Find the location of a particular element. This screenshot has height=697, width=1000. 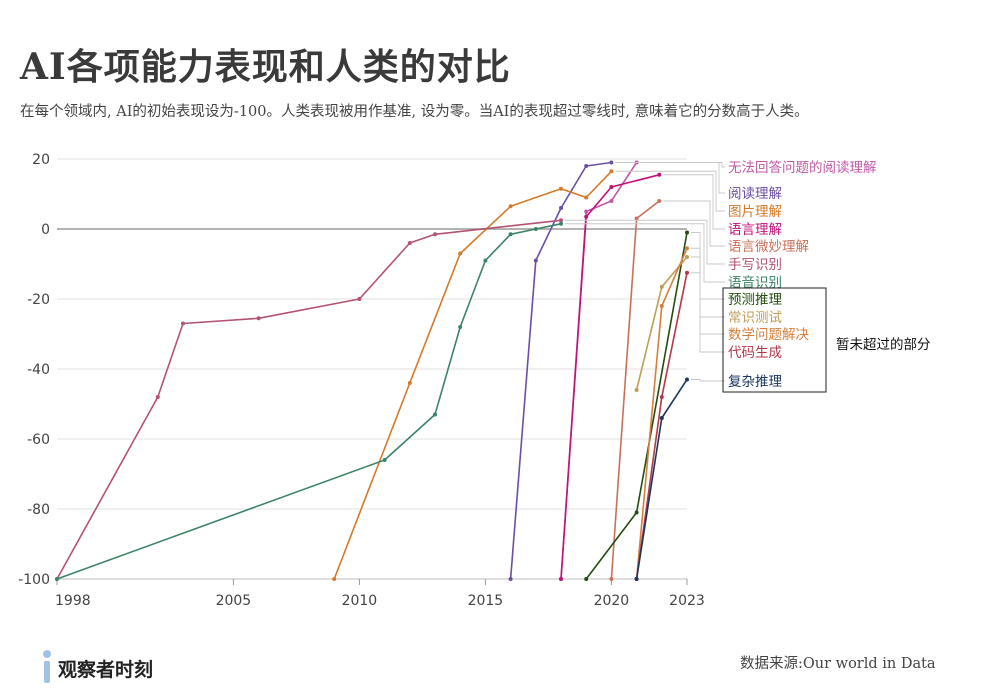

unbeaten-box-label: 暂未超过的部分 is located at coordinates (883, 345).